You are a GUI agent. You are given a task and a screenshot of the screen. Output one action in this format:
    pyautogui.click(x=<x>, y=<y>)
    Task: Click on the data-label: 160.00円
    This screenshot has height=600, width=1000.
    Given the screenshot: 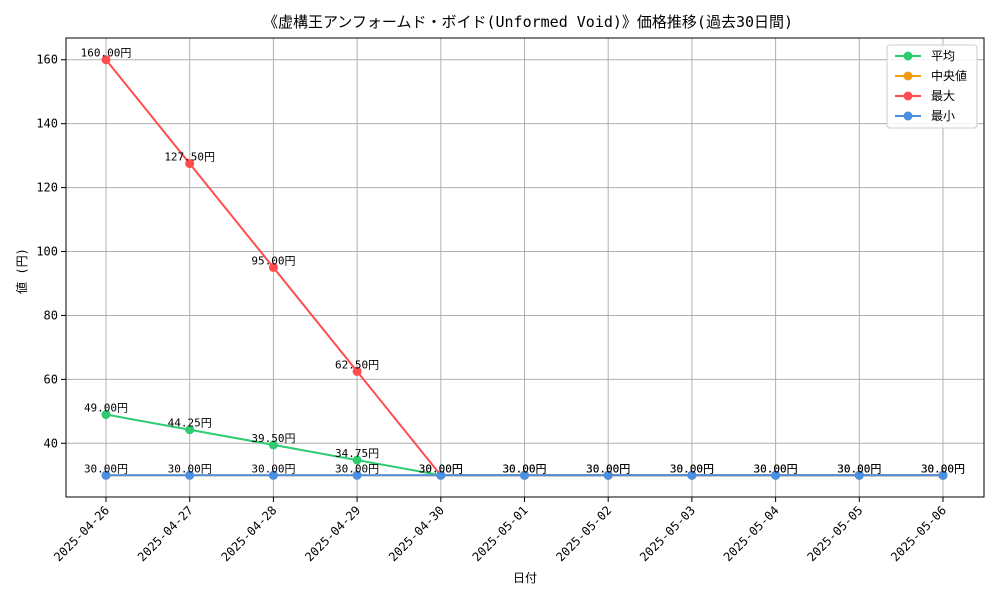 What is the action you would take?
    pyautogui.click(x=106, y=53)
    